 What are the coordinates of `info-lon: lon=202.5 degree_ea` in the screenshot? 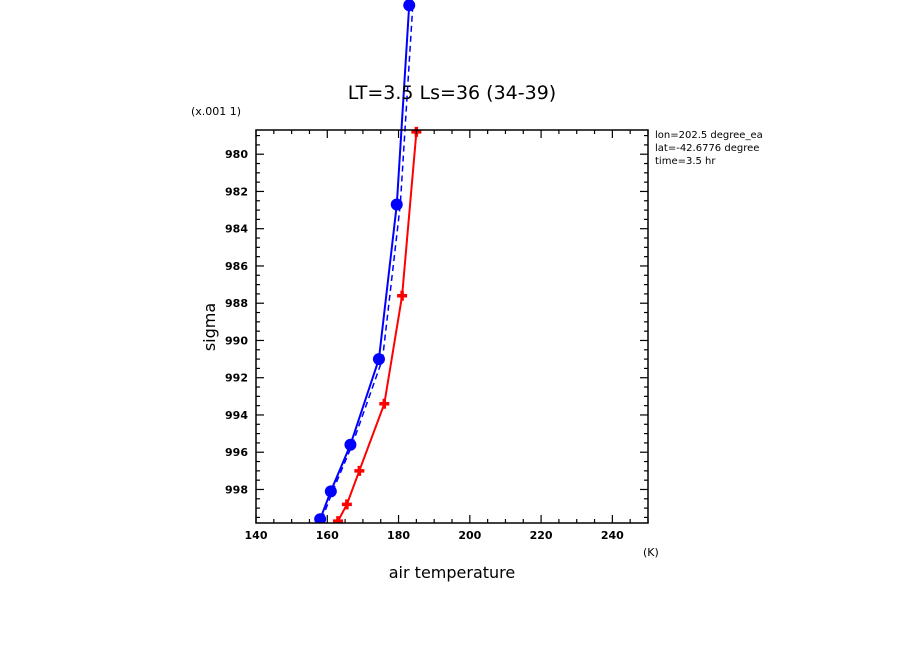 It's located at (709, 135).